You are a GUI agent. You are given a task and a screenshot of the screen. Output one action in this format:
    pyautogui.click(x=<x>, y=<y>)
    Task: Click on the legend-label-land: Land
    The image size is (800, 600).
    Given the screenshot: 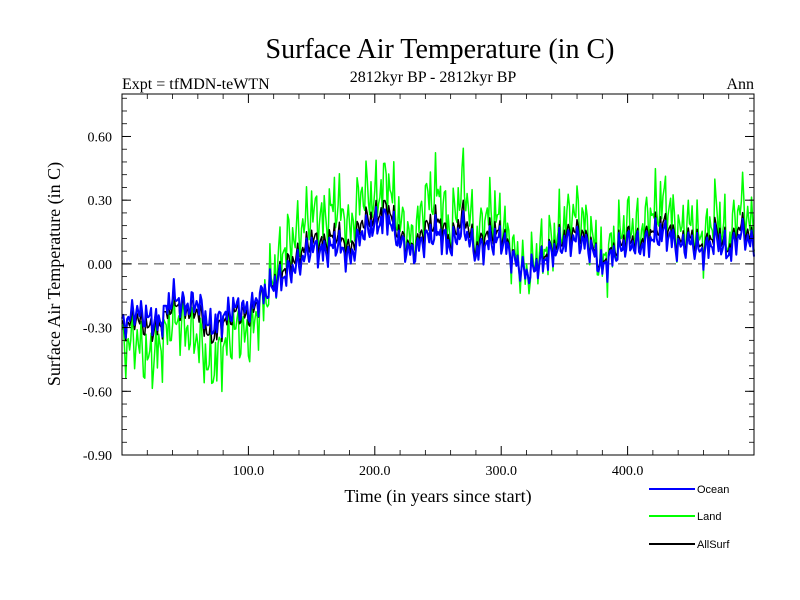 What is the action you would take?
    pyautogui.click(x=709, y=517)
    